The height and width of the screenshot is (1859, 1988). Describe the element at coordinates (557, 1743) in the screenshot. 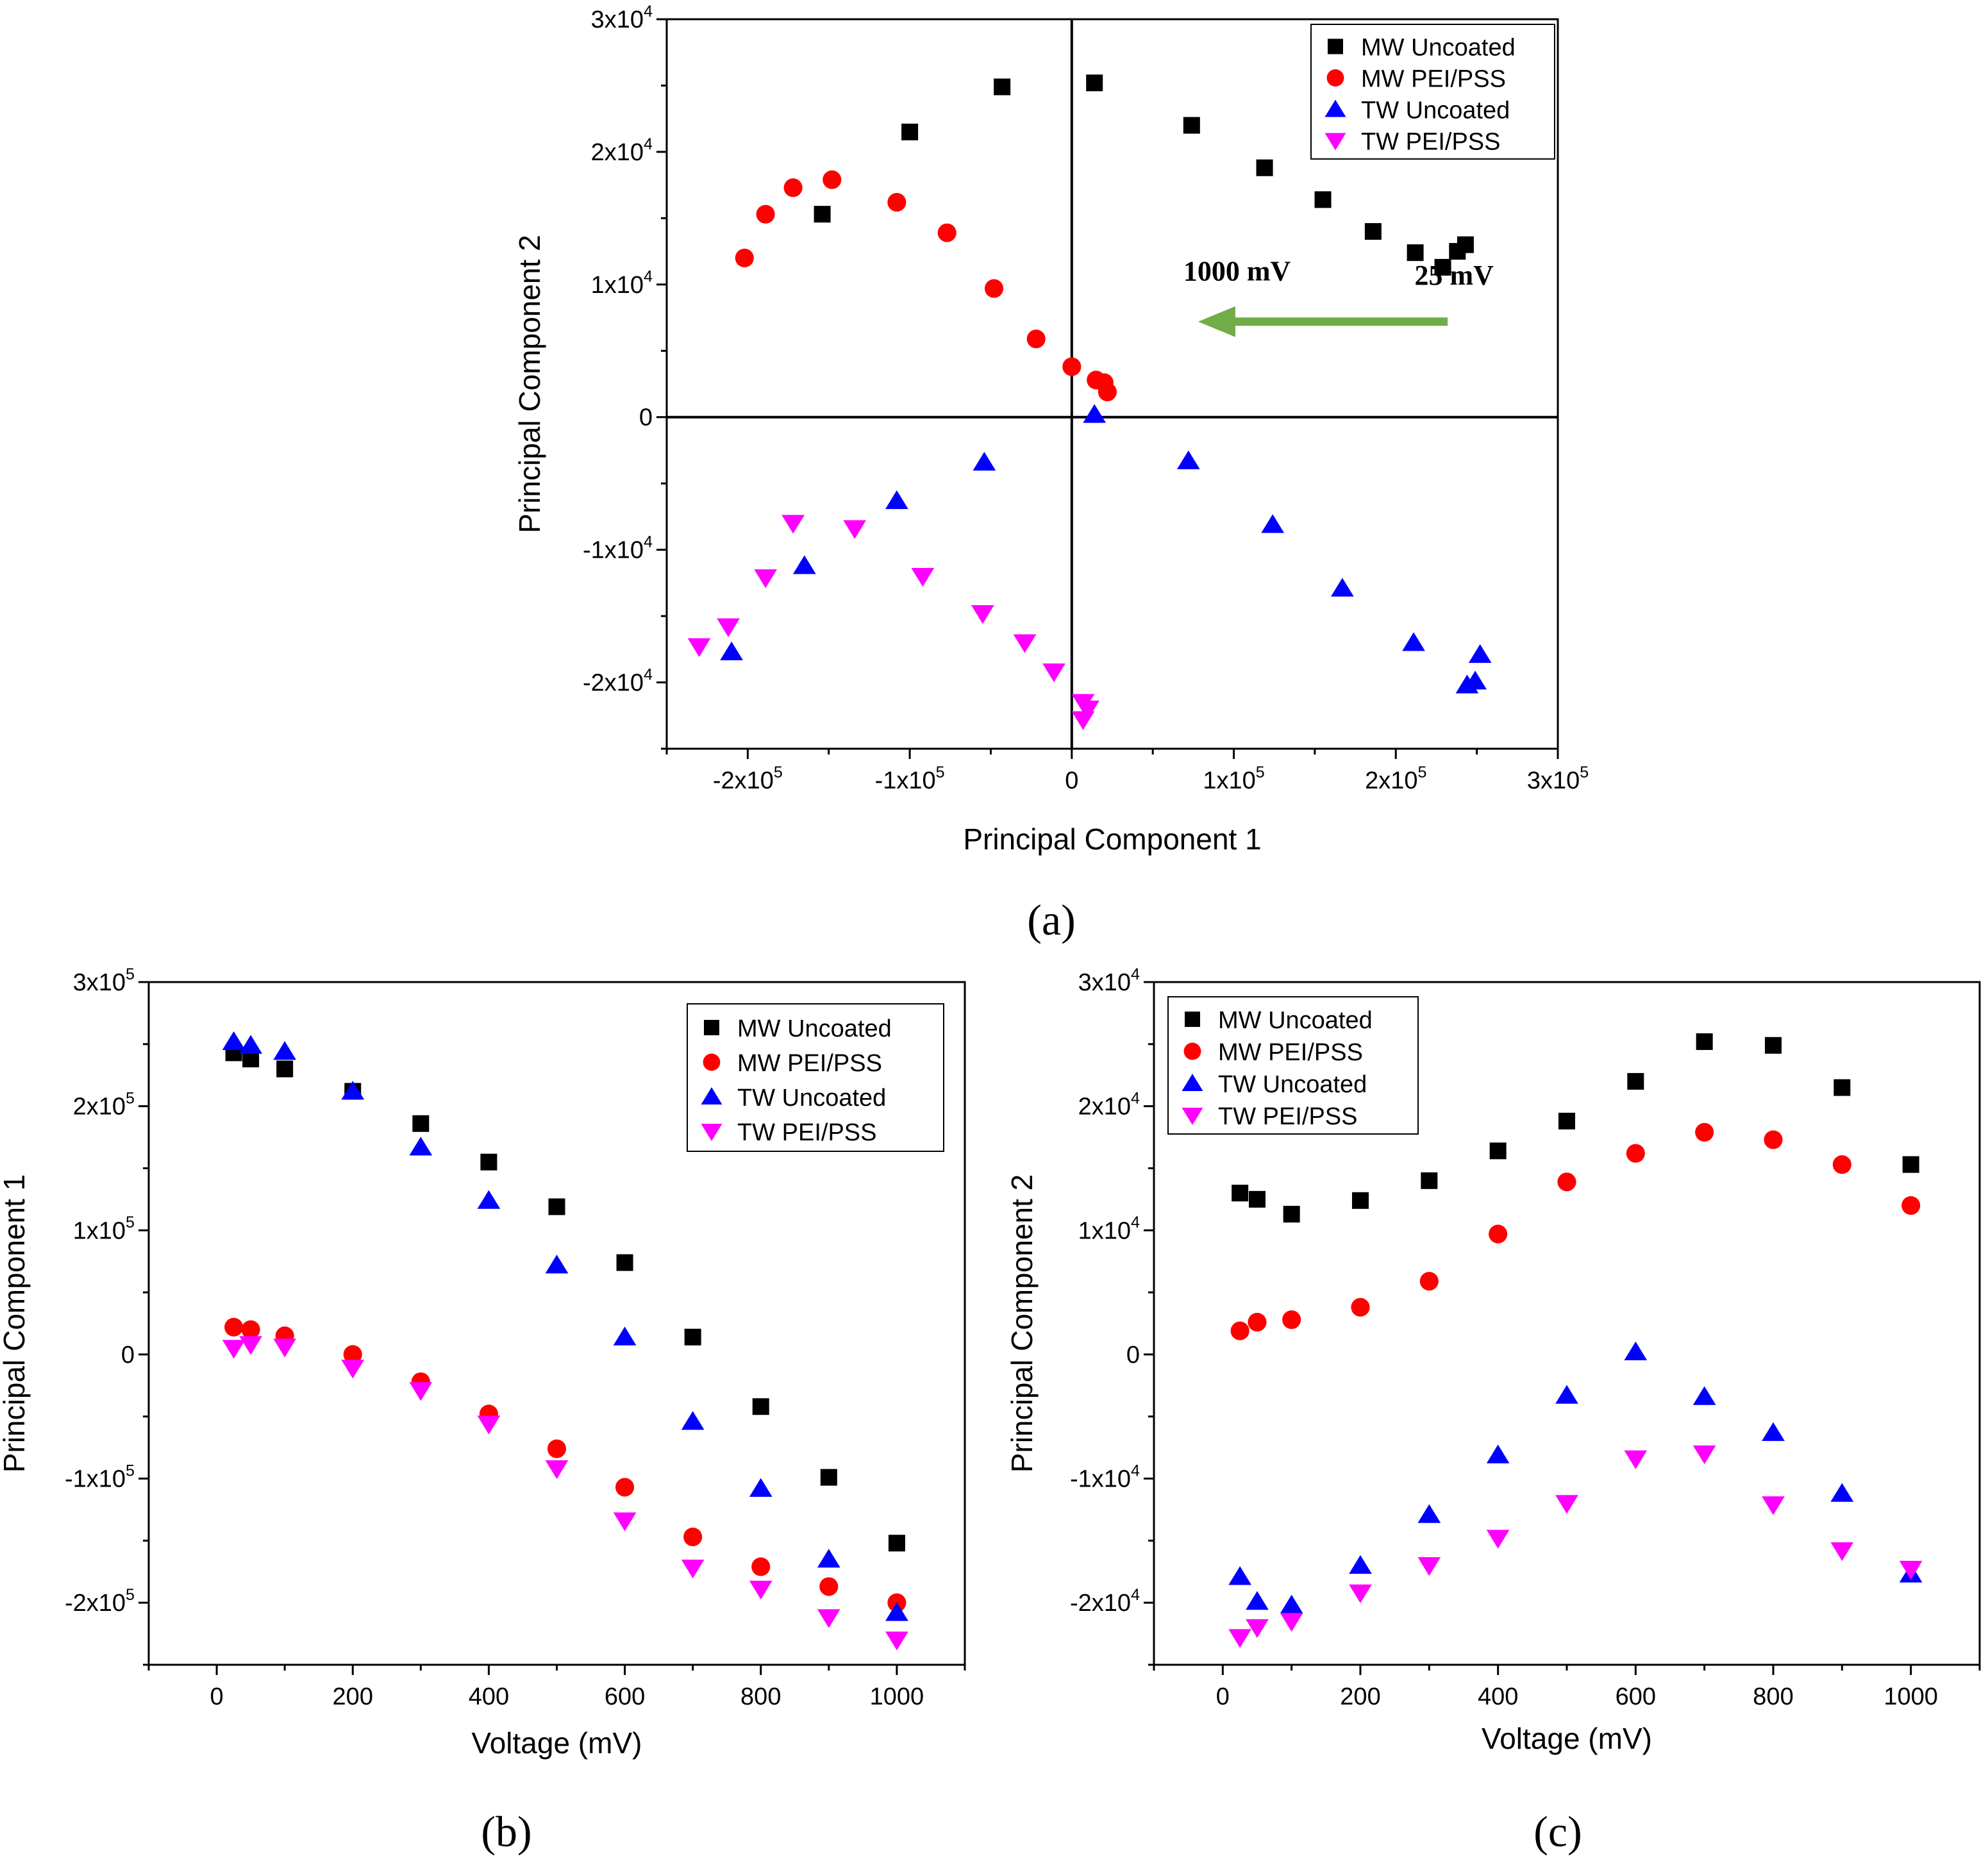

I see `x-axis-title: Voltage (mV)` at that location.